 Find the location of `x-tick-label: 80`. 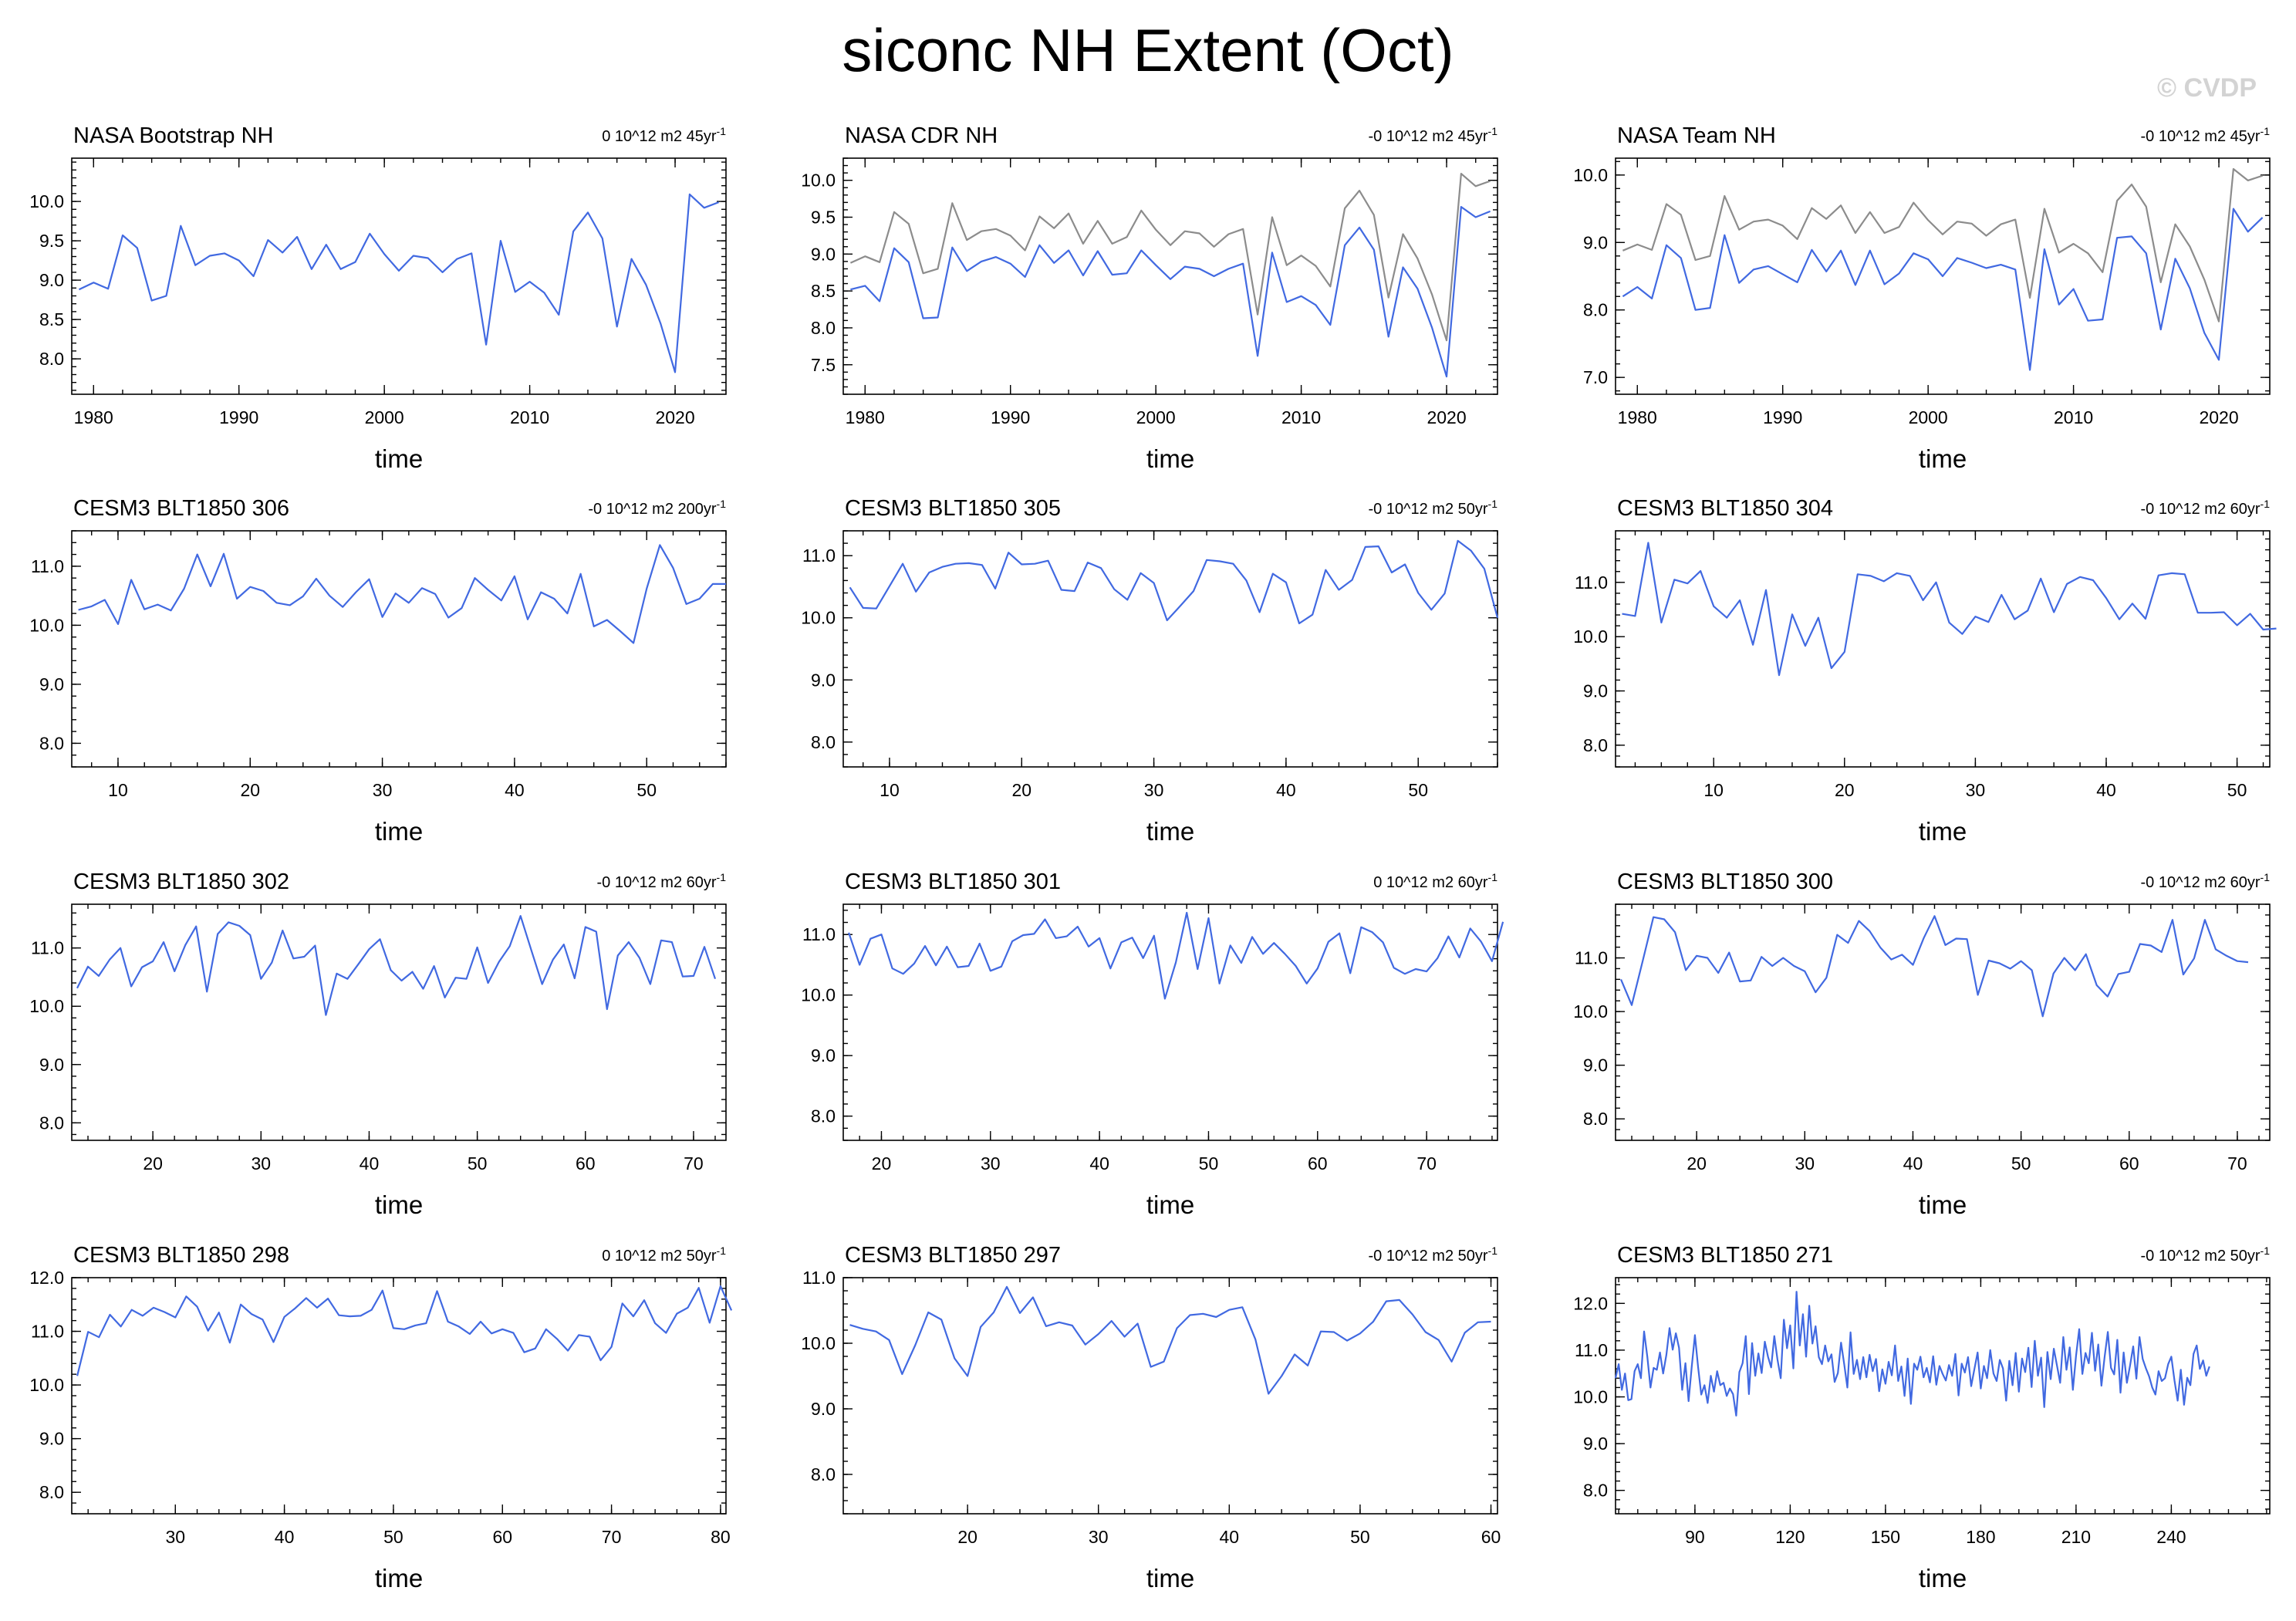

x-tick-label: 80 is located at coordinates (721, 1537).